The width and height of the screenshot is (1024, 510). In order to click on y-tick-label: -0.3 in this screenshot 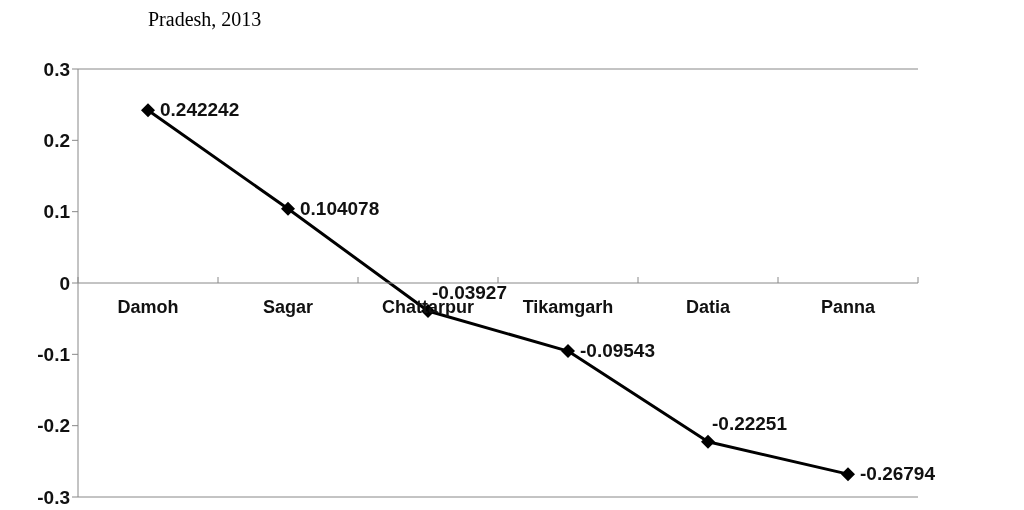, I will do `click(53, 497)`.